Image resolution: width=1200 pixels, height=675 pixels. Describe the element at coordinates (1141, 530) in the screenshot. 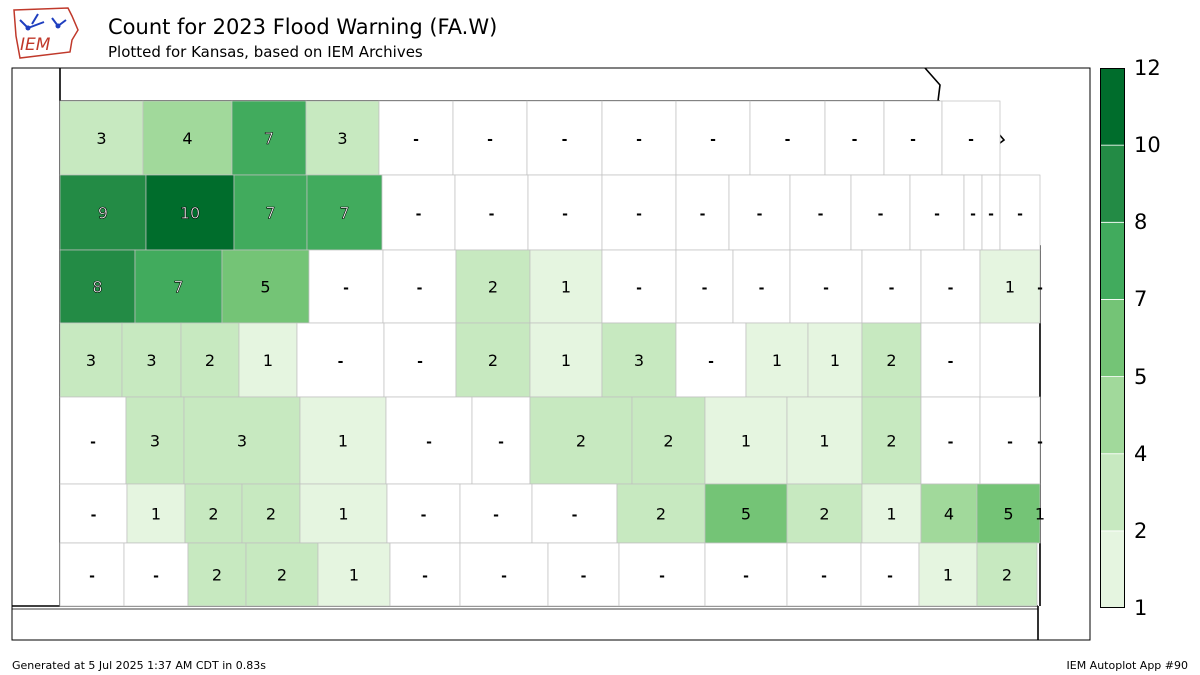

I see `colorbar-tick-label: 2` at that location.